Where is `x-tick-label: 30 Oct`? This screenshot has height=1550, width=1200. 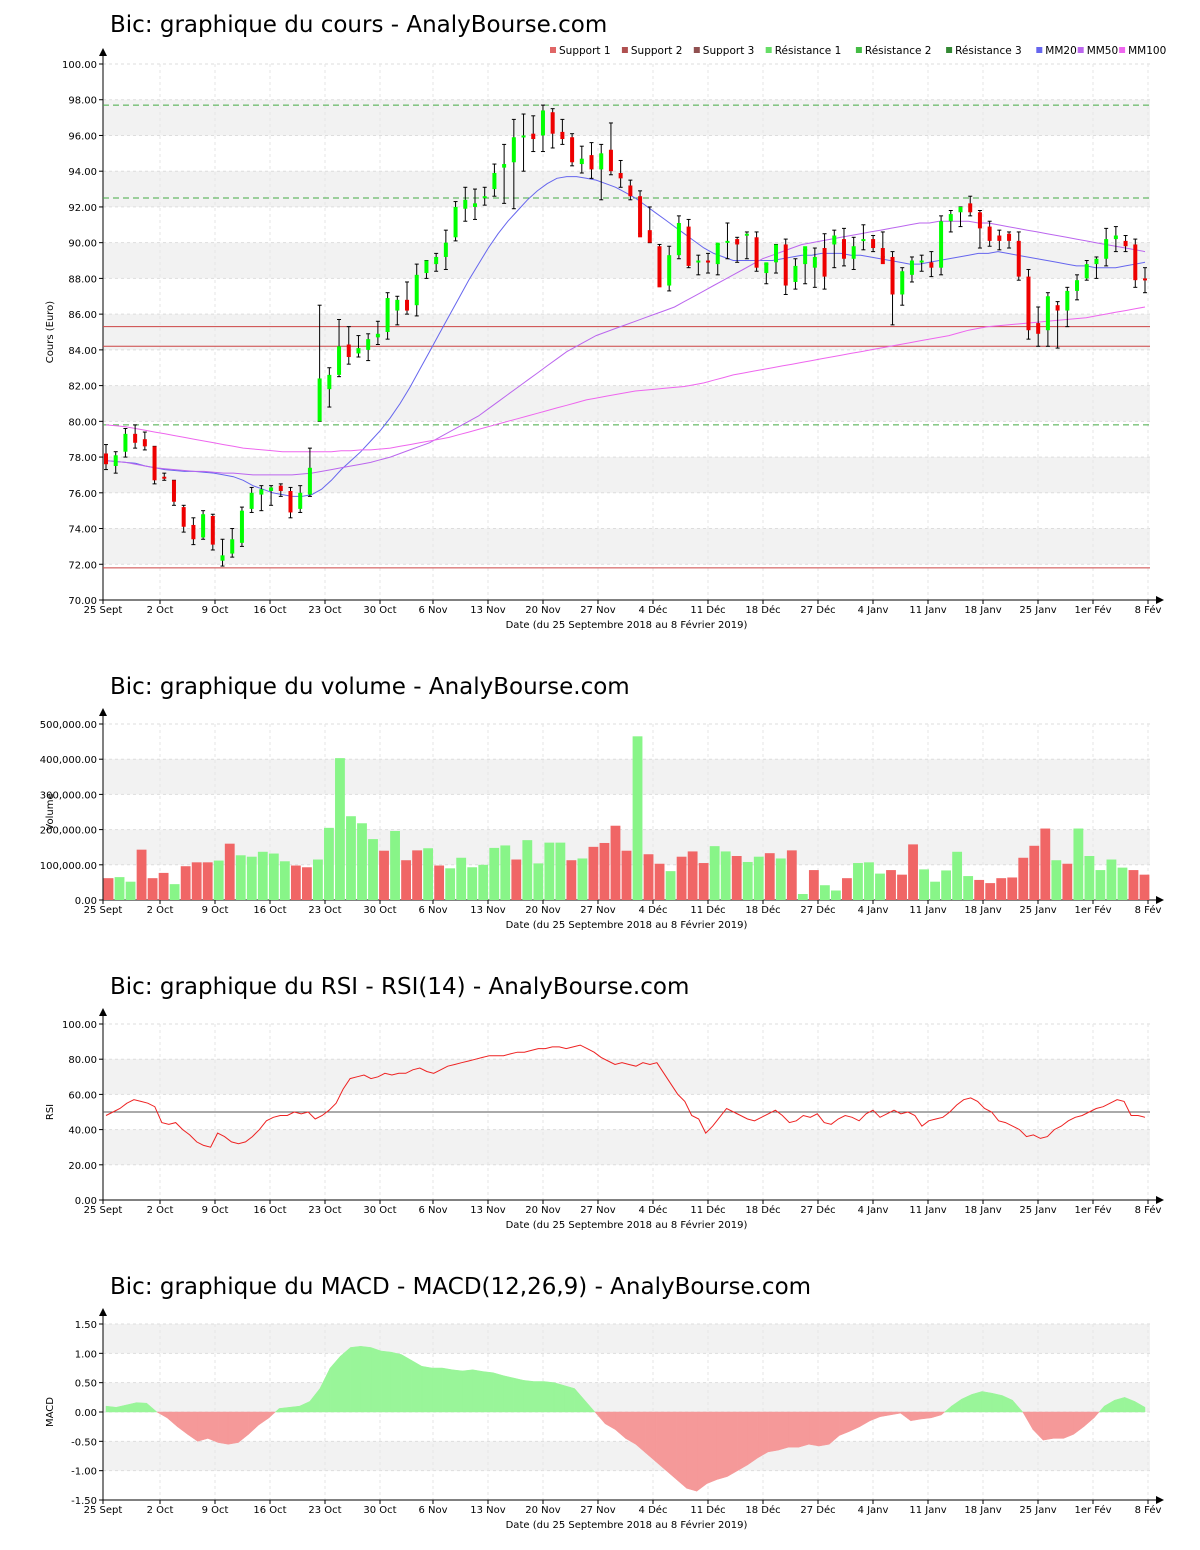 x-tick-label: 30 Oct is located at coordinates (379, 1210).